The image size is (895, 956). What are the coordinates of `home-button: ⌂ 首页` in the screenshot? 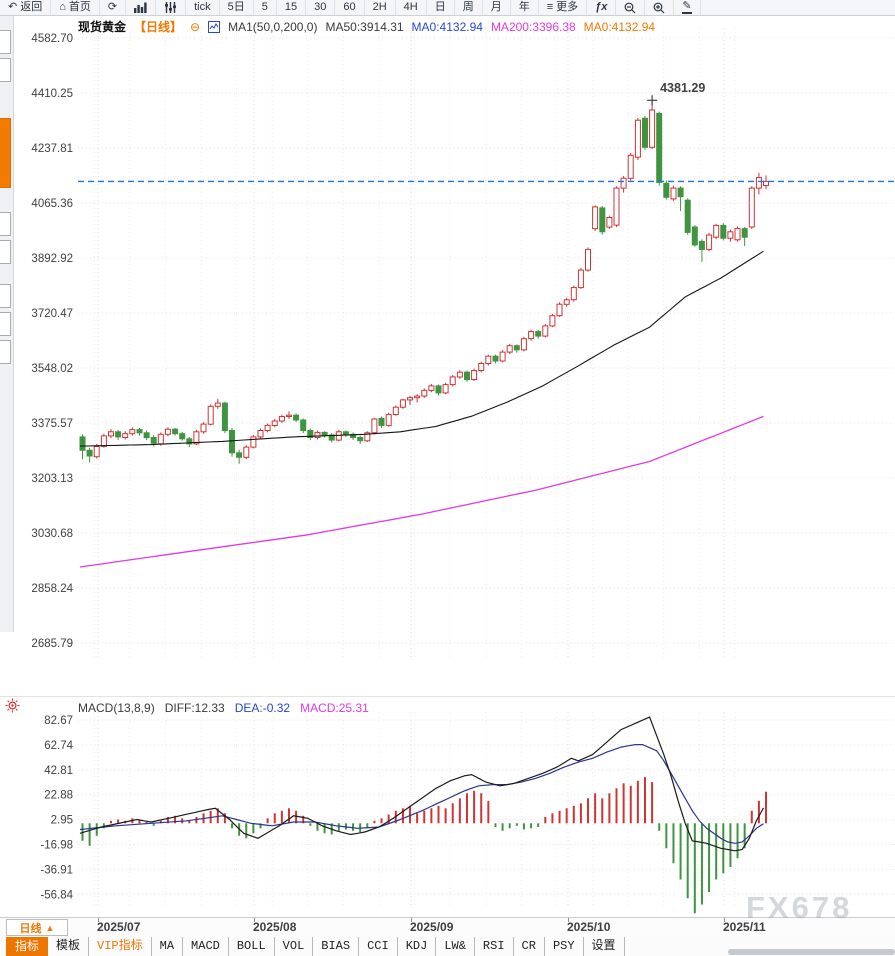 It's located at (75, 7).